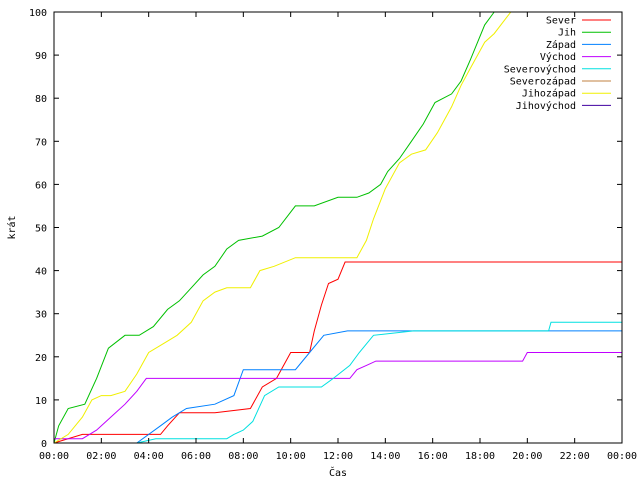  I want to click on x-tick-label: 08:00, so click(243, 456).